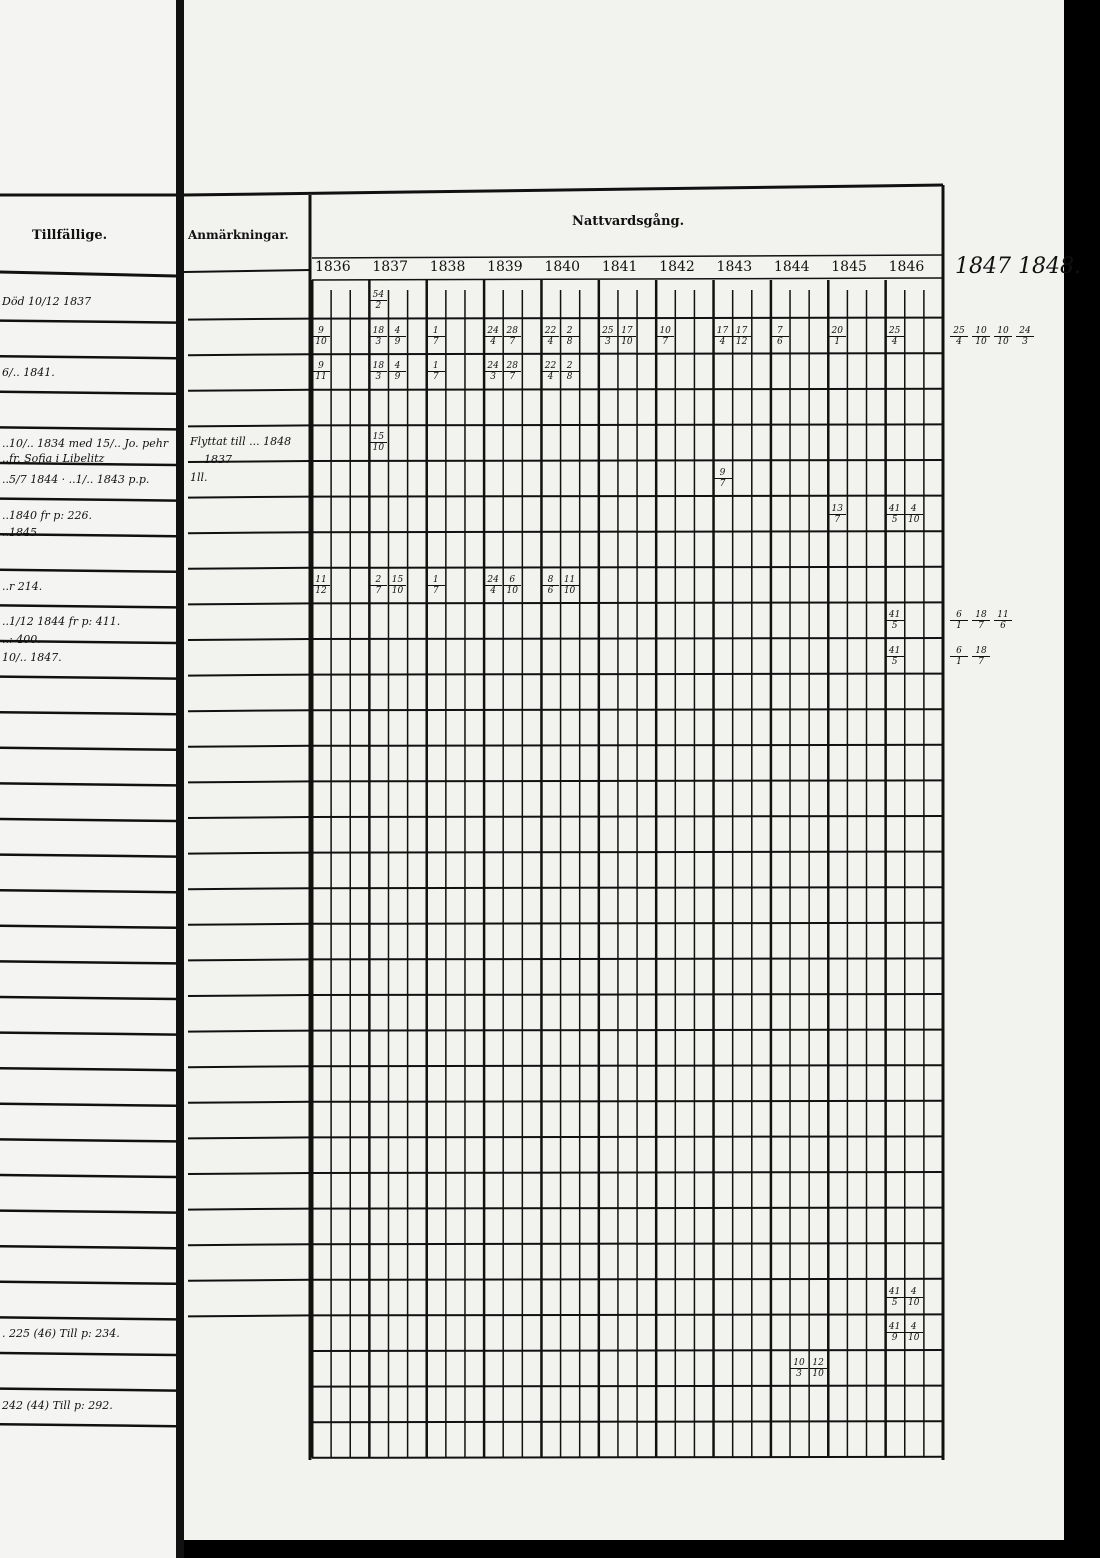  I want to click on margin-date: 25 4, so click(959, 336).